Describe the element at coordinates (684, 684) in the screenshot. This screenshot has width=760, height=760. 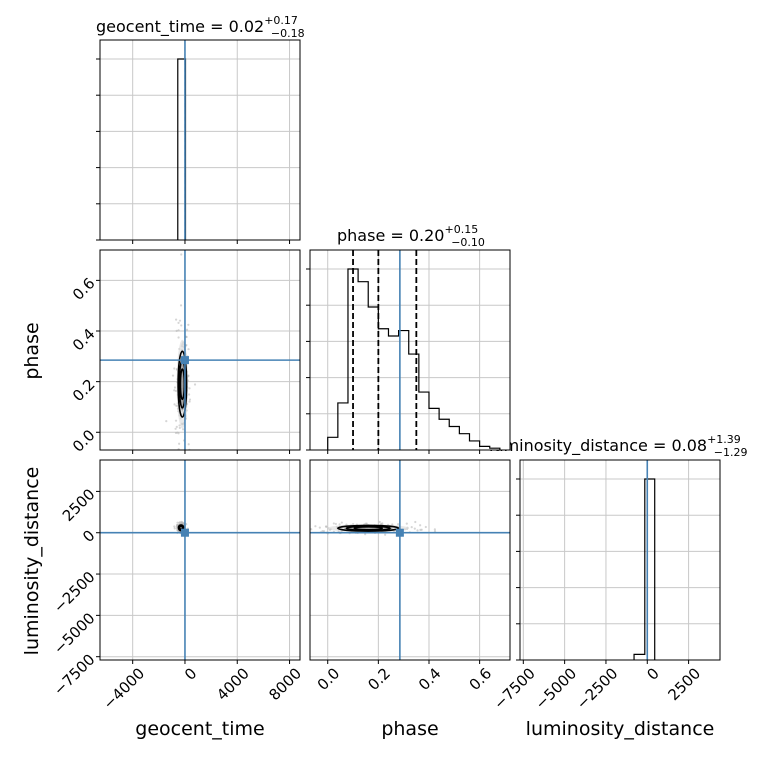
I see `x-tick-label-luminosity_distance: 2500` at that location.